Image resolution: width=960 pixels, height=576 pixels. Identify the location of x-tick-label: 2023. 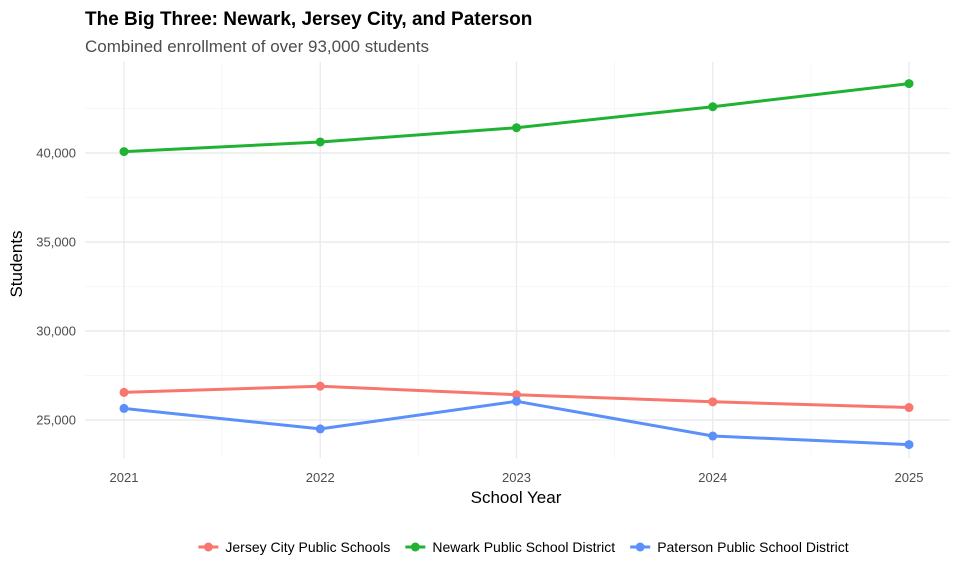
(516, 477).